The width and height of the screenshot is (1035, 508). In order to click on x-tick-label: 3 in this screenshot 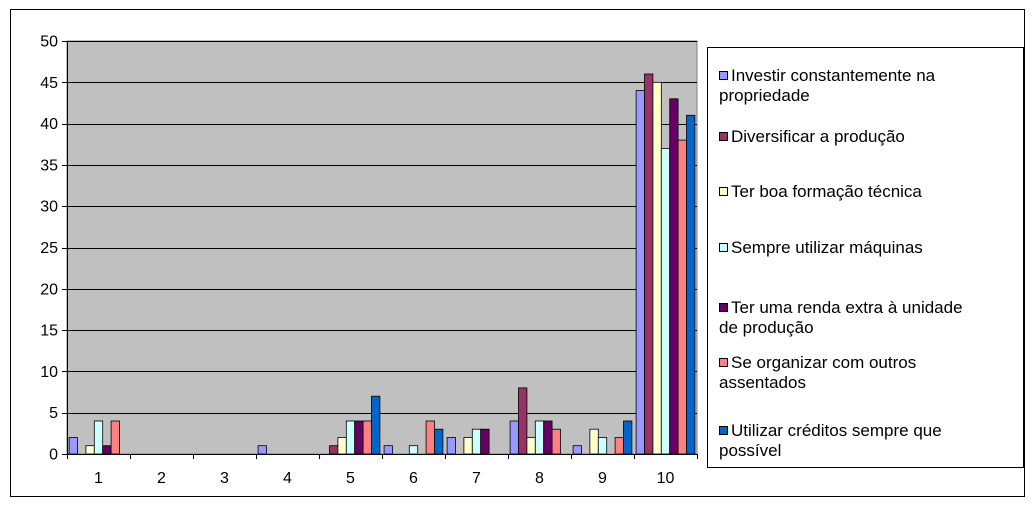, I will do `click(224, 478)`.